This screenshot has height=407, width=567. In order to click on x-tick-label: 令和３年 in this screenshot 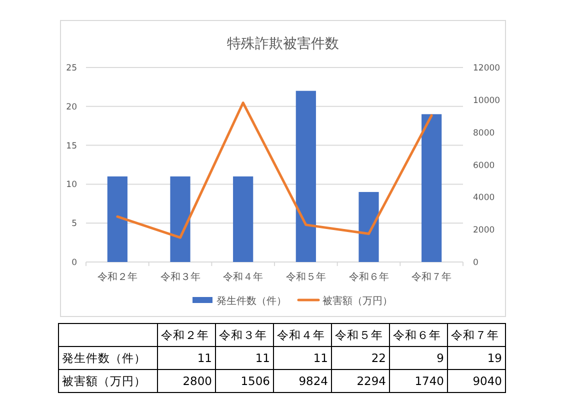, I will do `click(180, 277)`.